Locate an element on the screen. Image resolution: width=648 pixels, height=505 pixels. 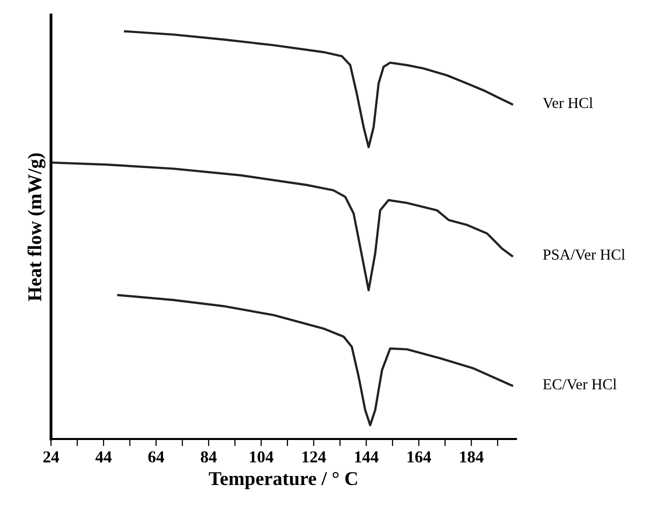
x-tick-label: 184 is located at coordinates (472, 457).